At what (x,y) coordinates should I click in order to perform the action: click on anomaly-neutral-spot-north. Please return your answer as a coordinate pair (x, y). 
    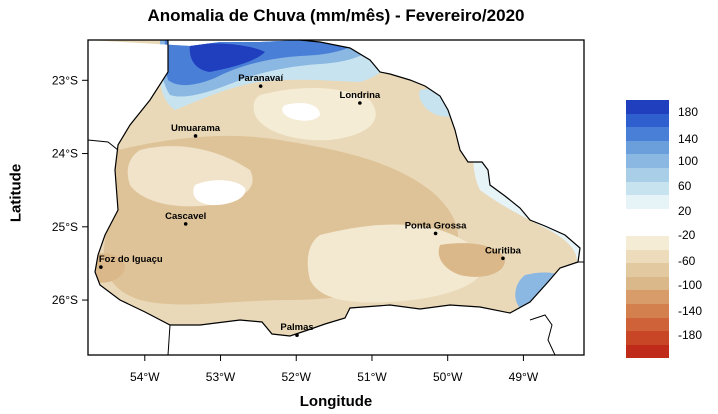
    Looking at the image, I should click on (301, 112).